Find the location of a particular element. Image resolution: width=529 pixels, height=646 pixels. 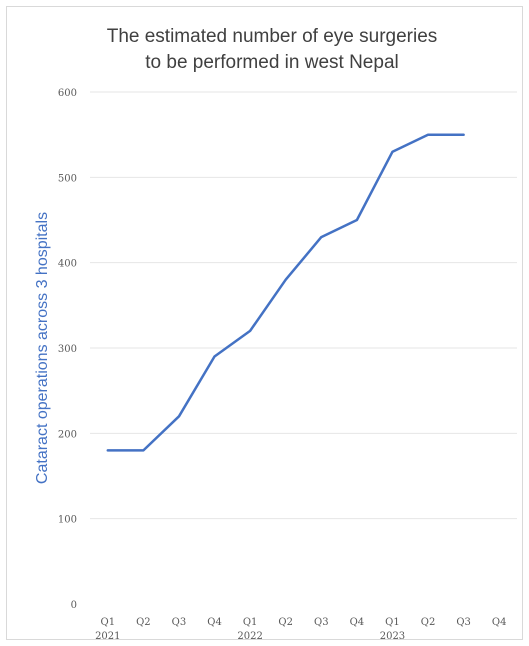

y-tick-label: 100 is located at coordinates (67, 520).